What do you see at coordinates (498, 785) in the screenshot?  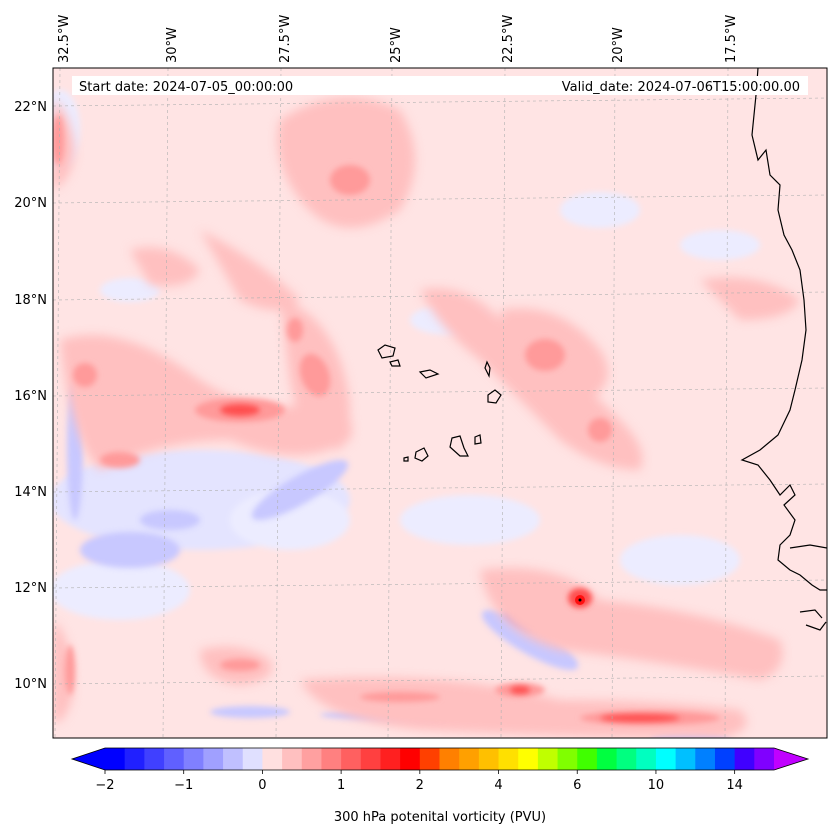 I see `colorbar-tick-label: 4` at bounding box center [498, 785].